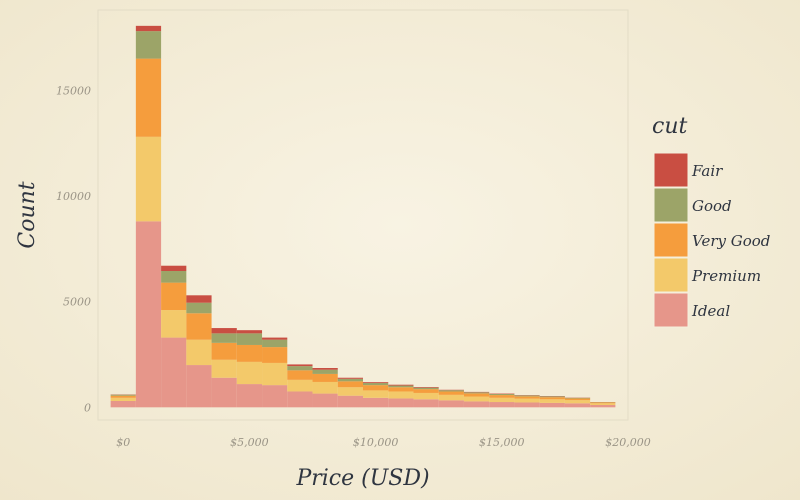 Image resolution: width=800 pixels, height=500 pixels. I want to click on x-tick-label: $5,000, so click(249, 442).